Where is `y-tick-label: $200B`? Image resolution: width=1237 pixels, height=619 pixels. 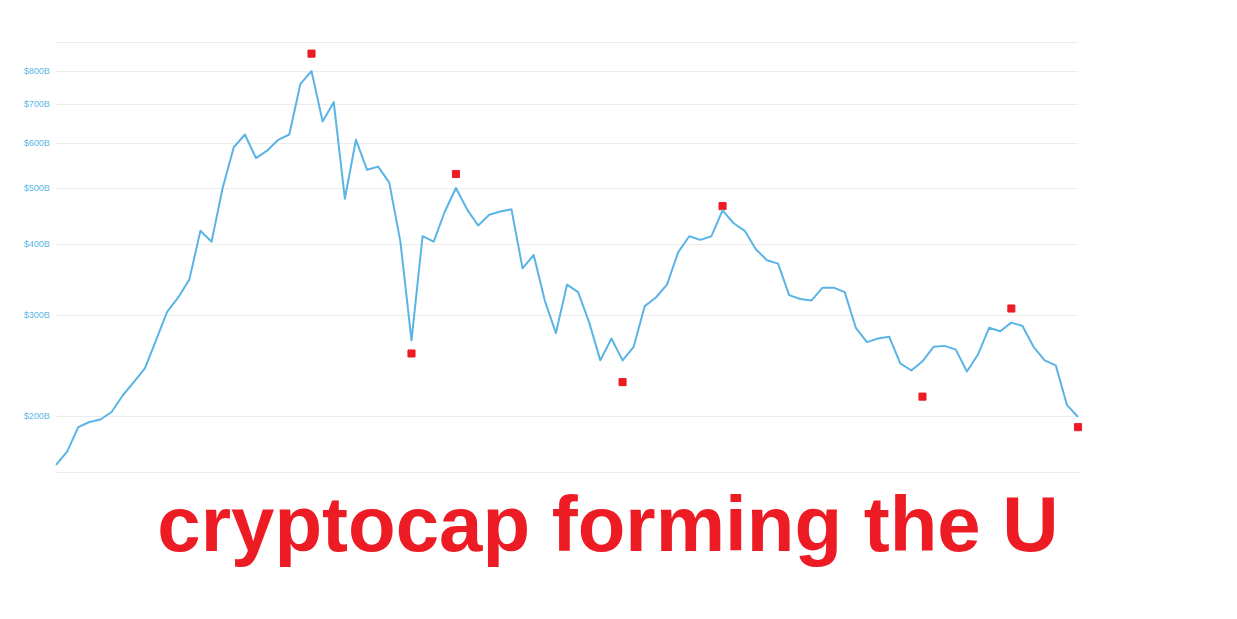 y-tick-label: $200B is located at coordinates (37, 416).